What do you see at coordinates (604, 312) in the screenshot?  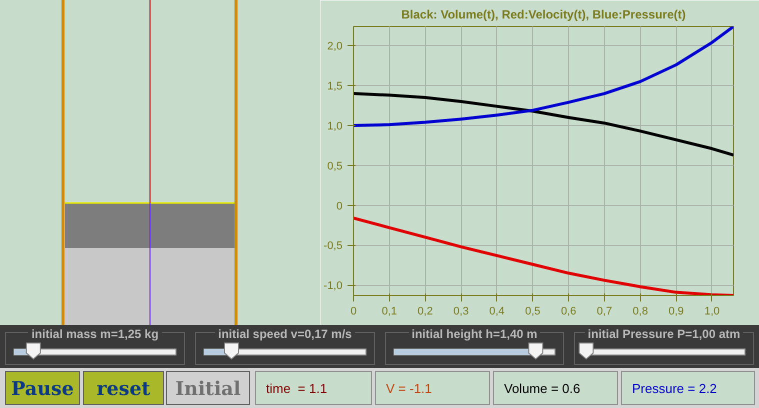 I see `x-tick-label: 0,7` at bounding box center [604, 312].